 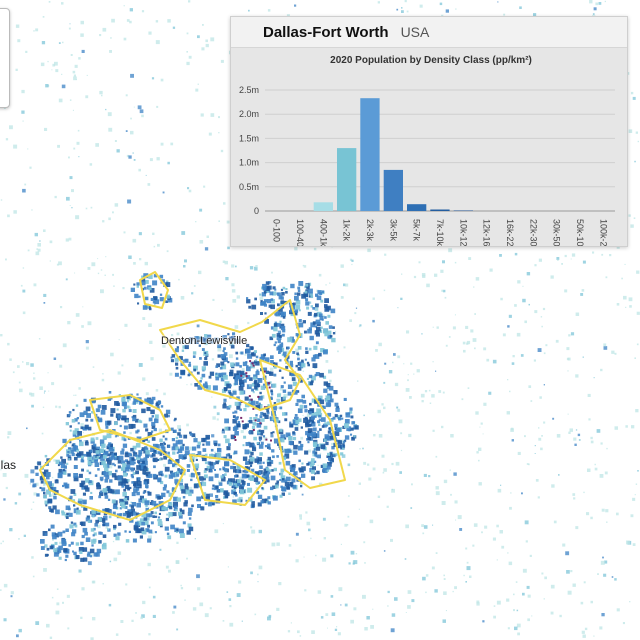 I want to click on bar-7k-10k, so click(x=440, y=210).